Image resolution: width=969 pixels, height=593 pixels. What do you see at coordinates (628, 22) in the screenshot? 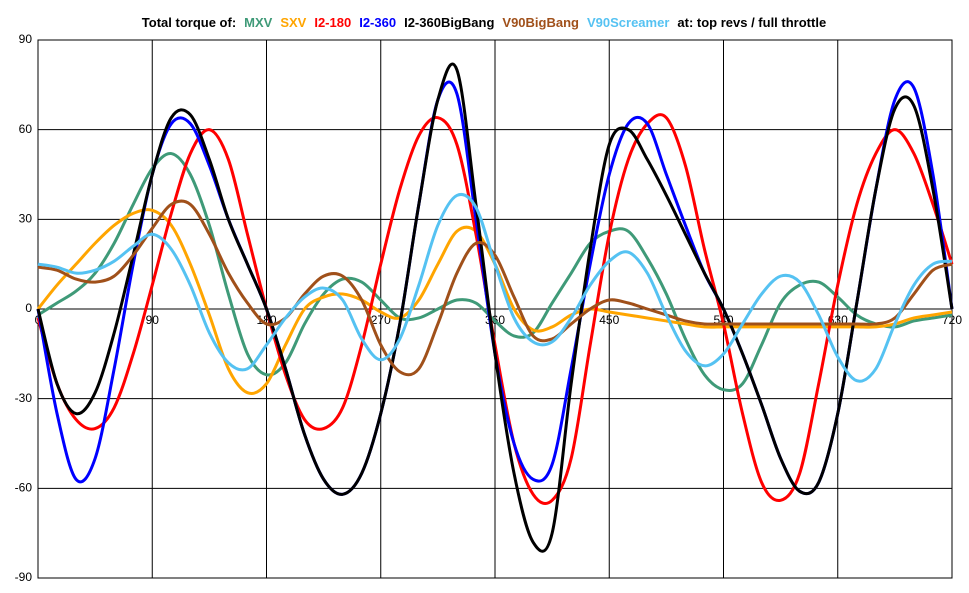
I see `legend-entry: V90Screamer` at bounding box center [628, 22].